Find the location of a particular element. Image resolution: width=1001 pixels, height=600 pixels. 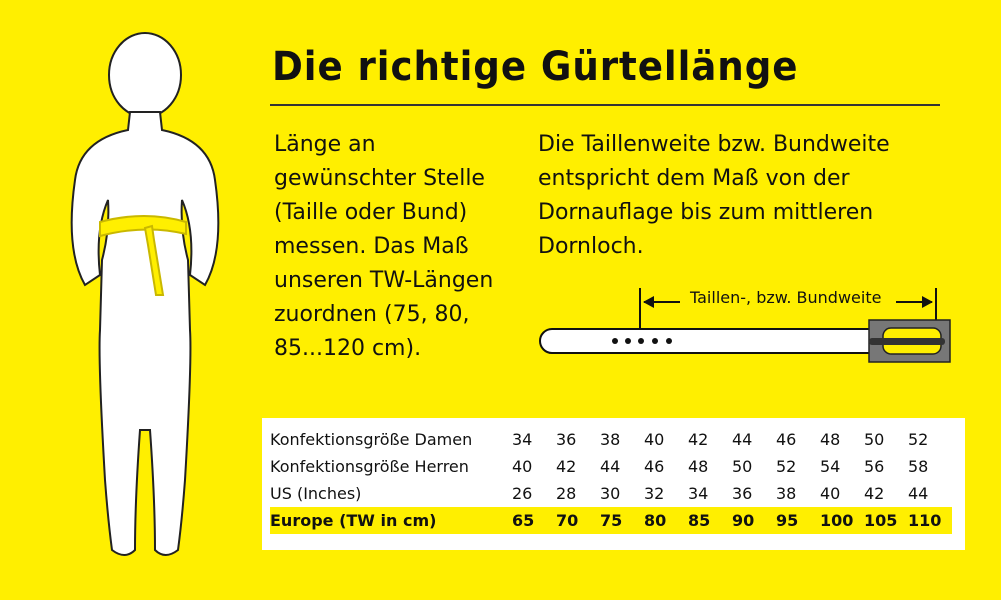

size-value: 30 is located at coordinates (610, 493).